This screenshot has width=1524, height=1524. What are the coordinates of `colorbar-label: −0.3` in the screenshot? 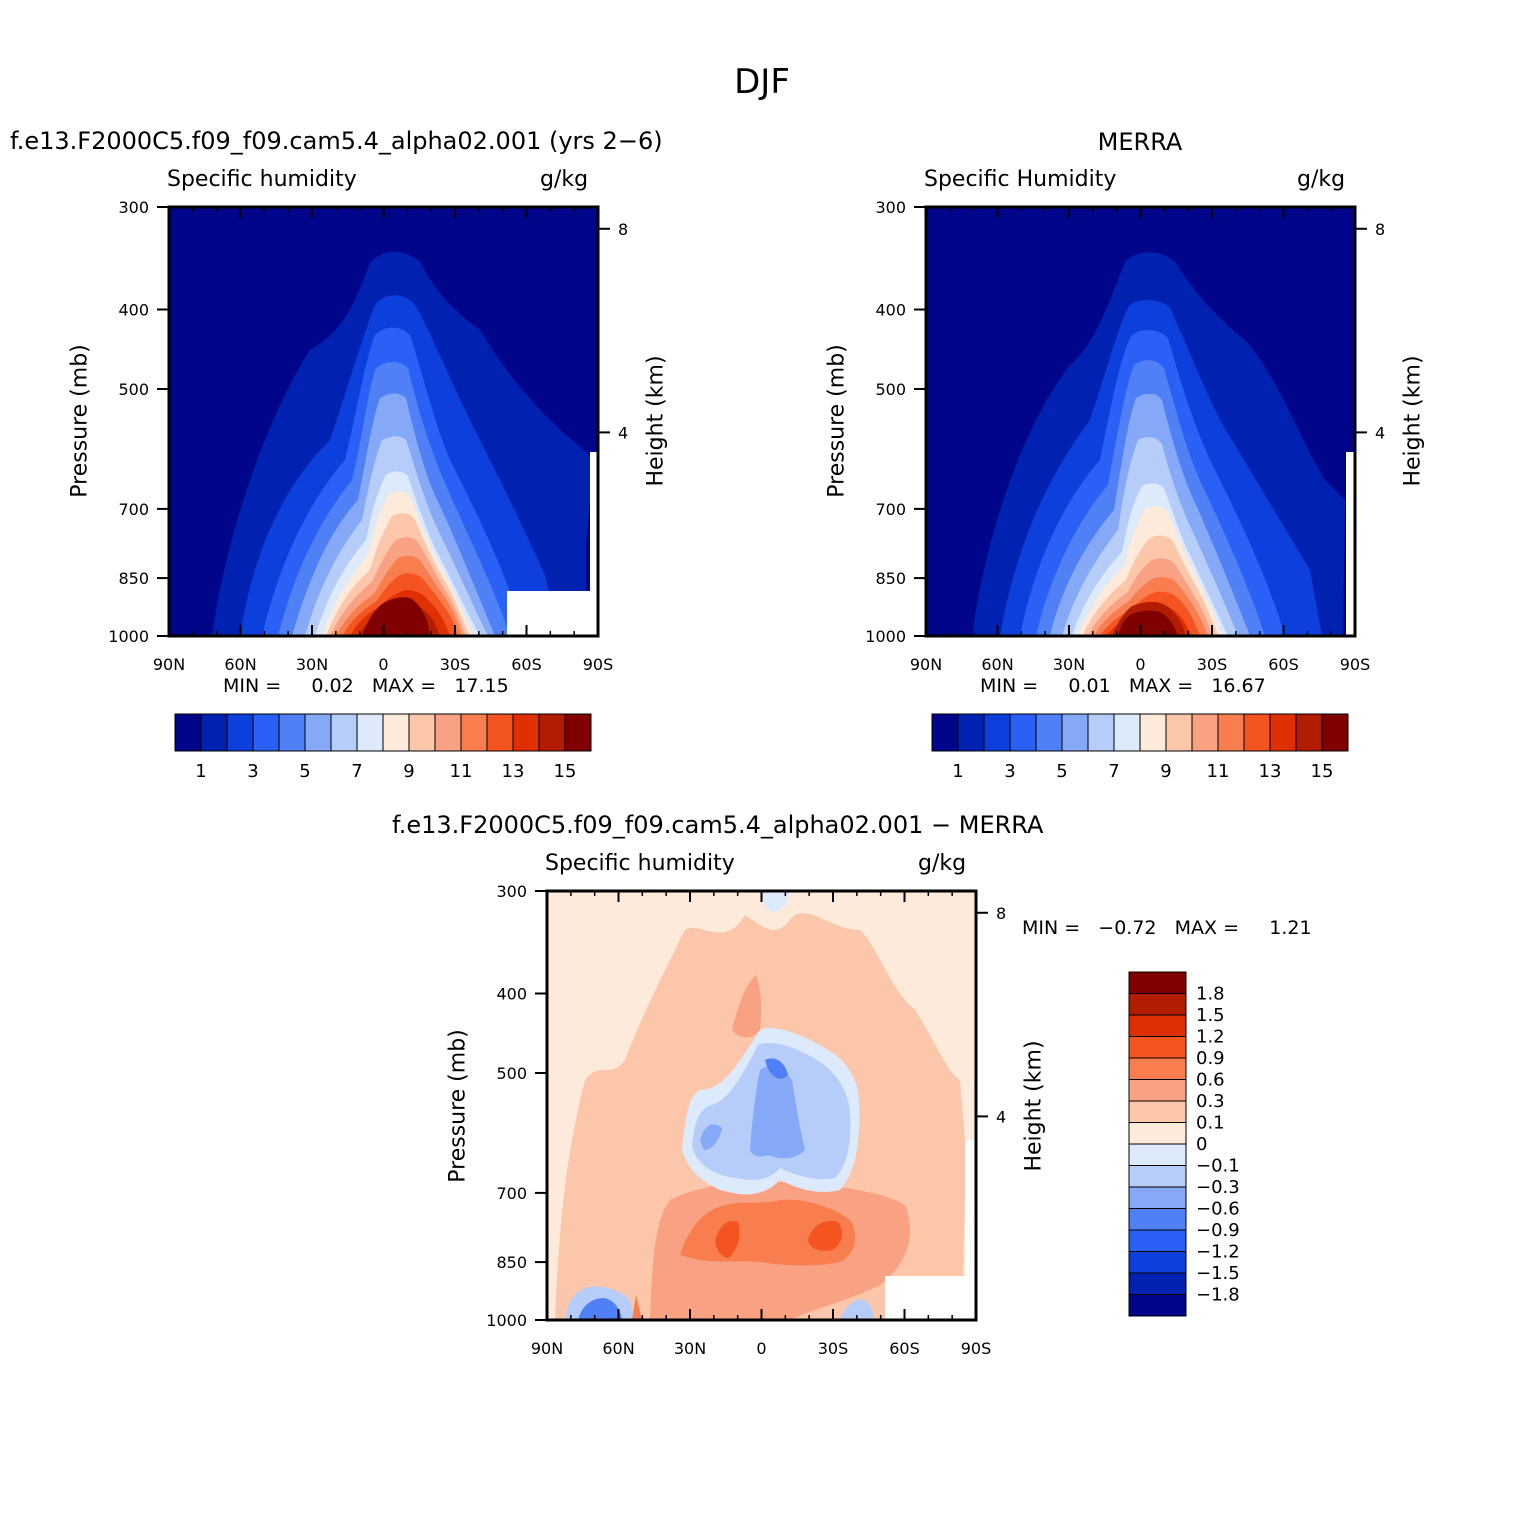 It's located at (1218, 1187).